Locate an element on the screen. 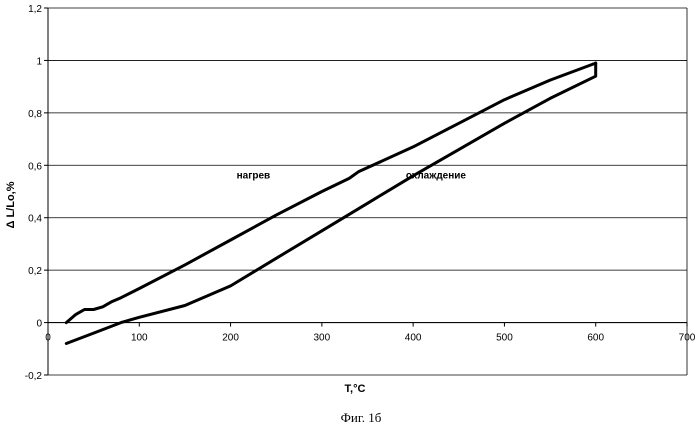 This screenshot has width=699, height=429. x-tick-label: 400 is located at coordinates (413, 338).